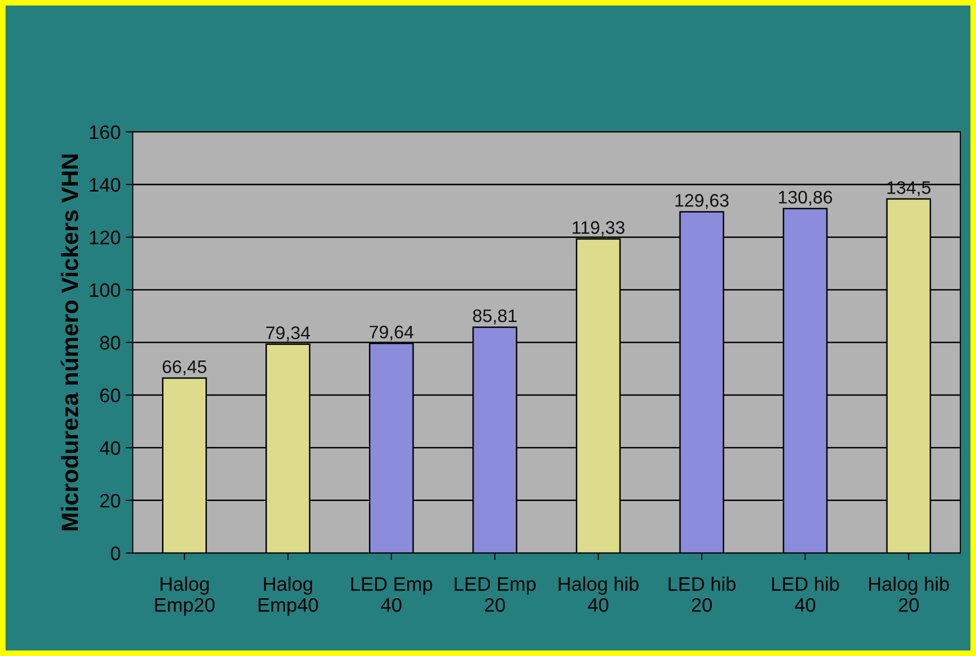 This screenshot has height=656, width=976. Describe the element at coordinates (391, 594) in the screenshot. I see `x-tick-label: LED Emp 40` at that location.